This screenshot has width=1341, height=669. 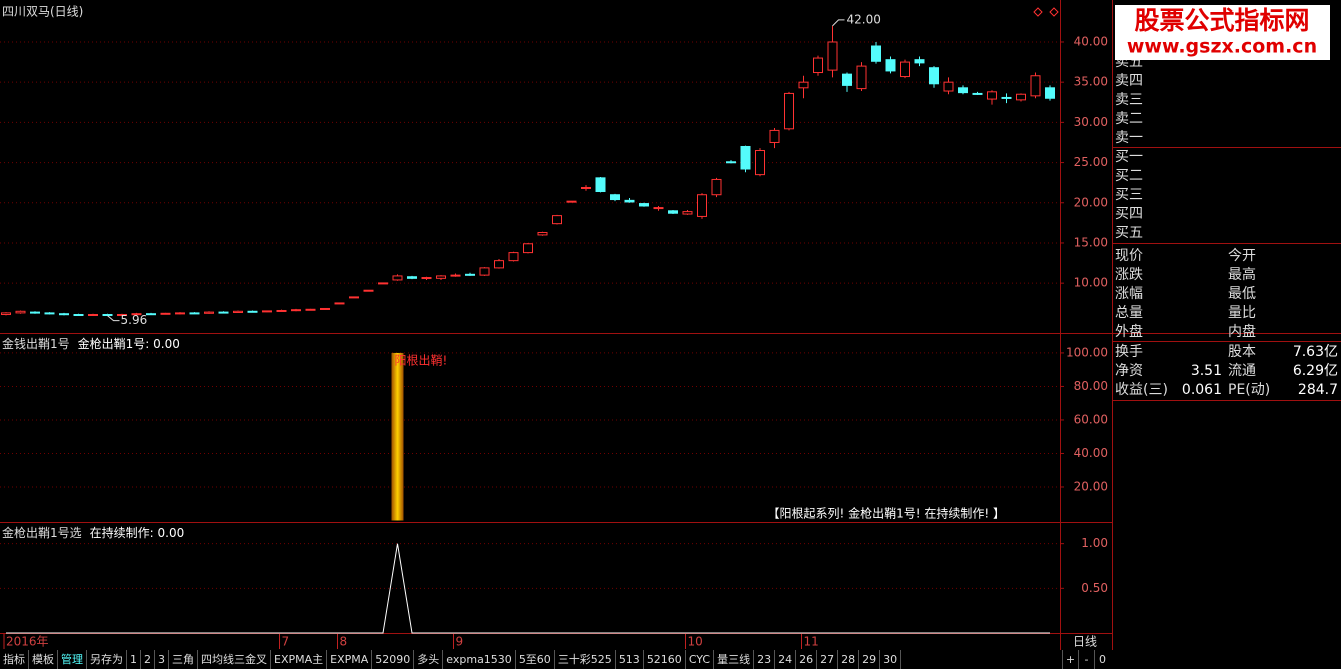 I want to click on tab: 指标, so click(x=14, y=659).